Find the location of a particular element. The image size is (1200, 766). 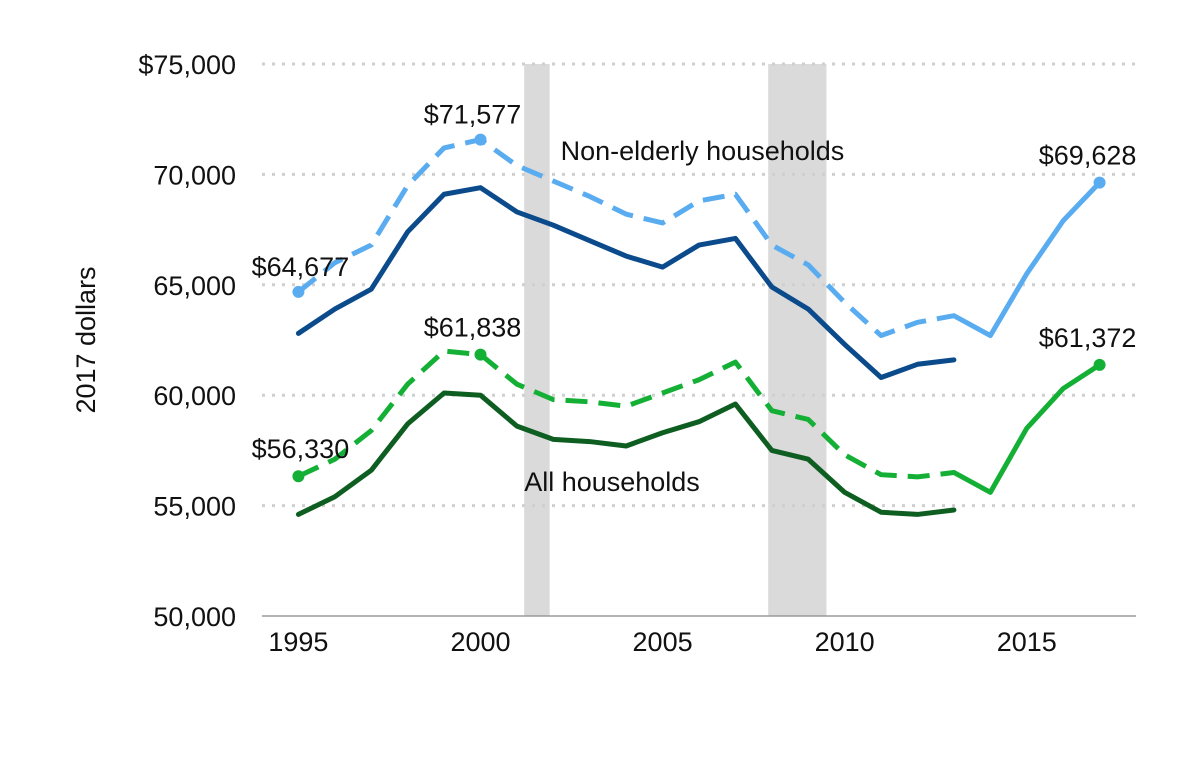

all-dashed-solid-segment is located at coordinates (1027, 428).